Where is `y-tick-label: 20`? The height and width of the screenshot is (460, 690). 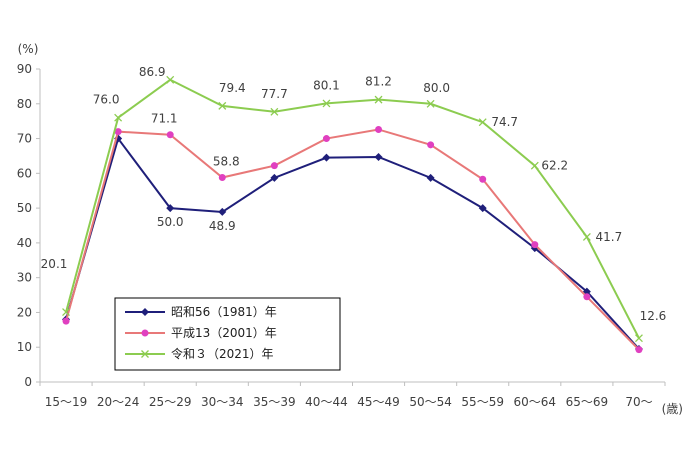 y-tick-label: 20 is located at coordinates (24, 312).